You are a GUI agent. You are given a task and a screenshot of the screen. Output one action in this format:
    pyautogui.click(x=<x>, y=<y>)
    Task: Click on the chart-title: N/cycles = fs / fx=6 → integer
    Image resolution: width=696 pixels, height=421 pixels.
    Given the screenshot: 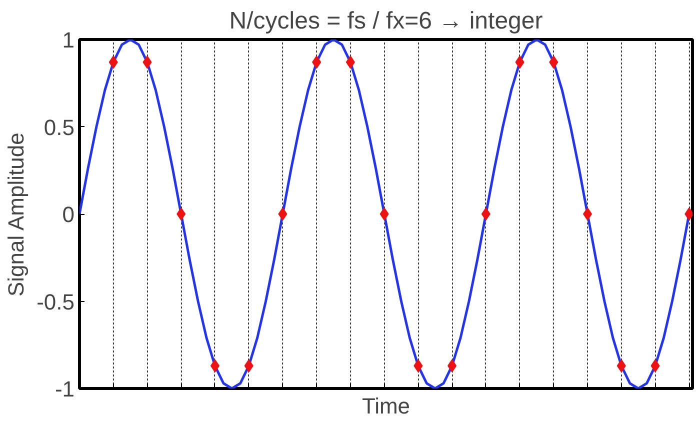 What is the action you would take?
    pyautogui.click(x=386, y=21)
    